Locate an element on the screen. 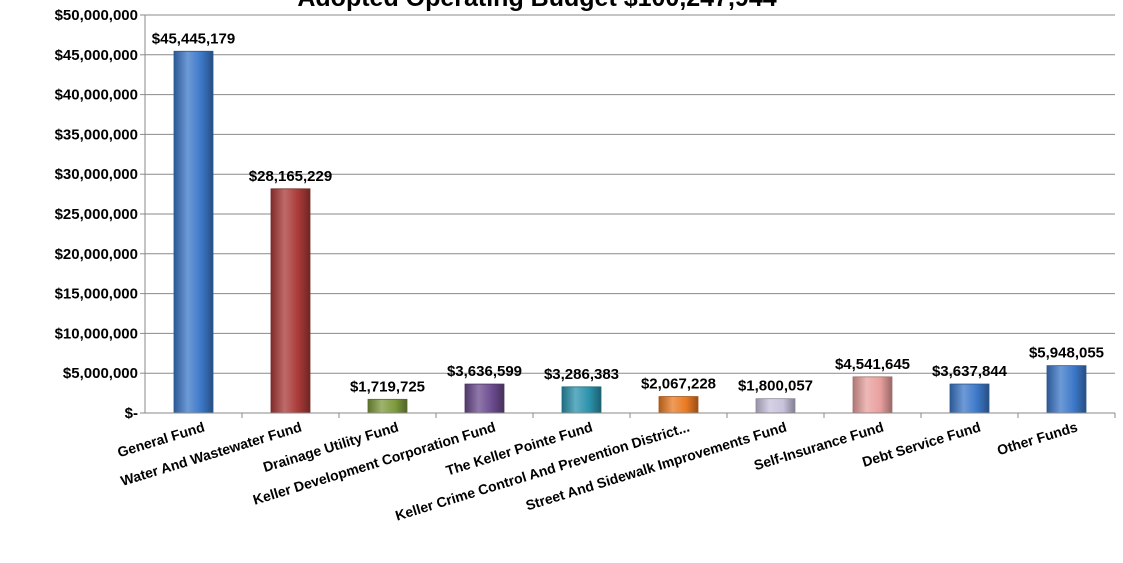 The width and height of the screenshot is (1123, 563). y-tick-label: $15,000,000 is located at coordinates (96, 294).